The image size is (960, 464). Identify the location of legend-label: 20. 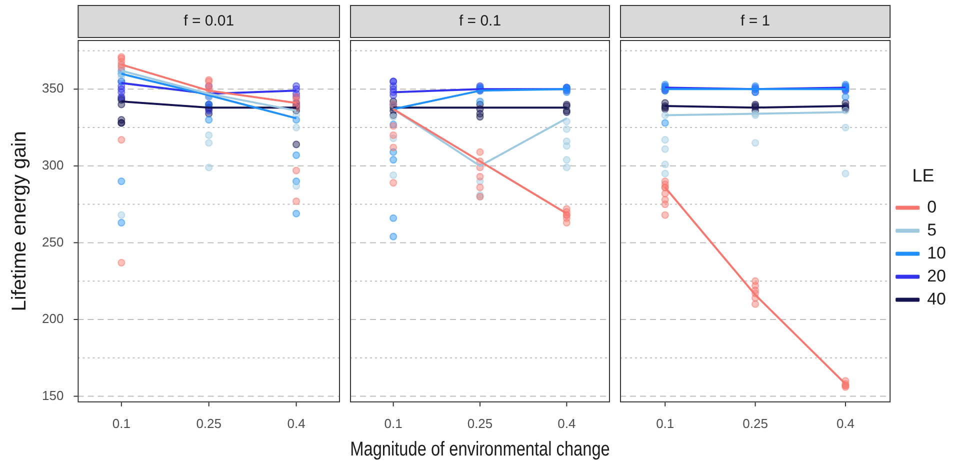
(936, 276).